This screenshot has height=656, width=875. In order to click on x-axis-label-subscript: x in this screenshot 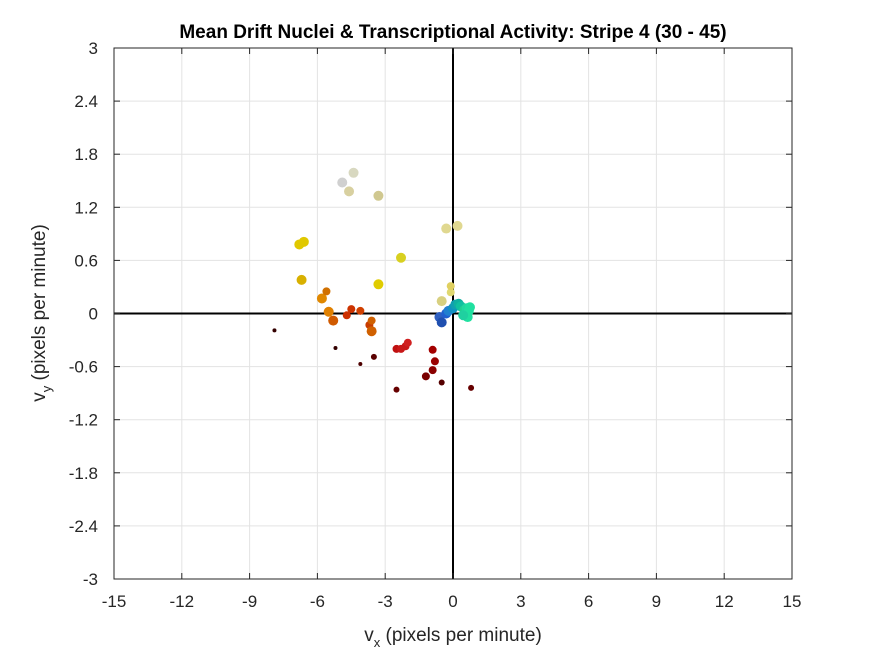, I will do `click(377, 642)`.